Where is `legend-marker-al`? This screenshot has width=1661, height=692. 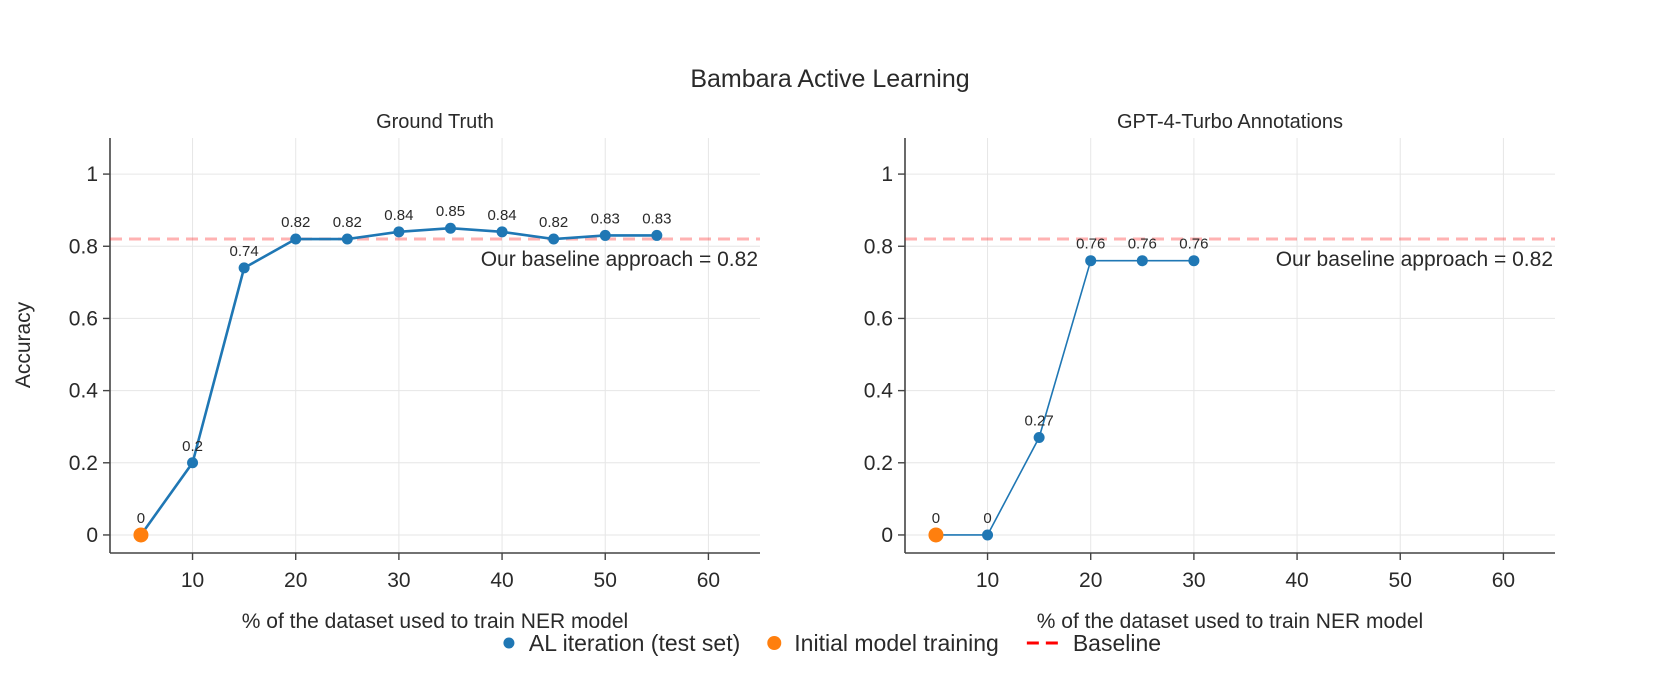 legend-marker-al is located at coordinates (509, 643).